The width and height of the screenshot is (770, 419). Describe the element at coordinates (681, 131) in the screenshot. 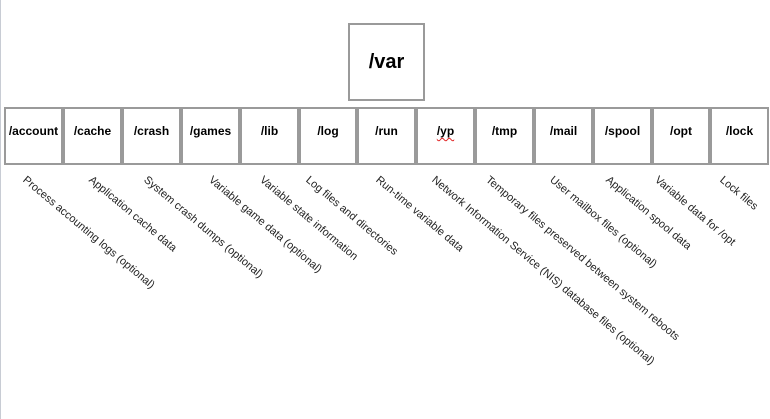

I see `directory-label: /opt` at that location.